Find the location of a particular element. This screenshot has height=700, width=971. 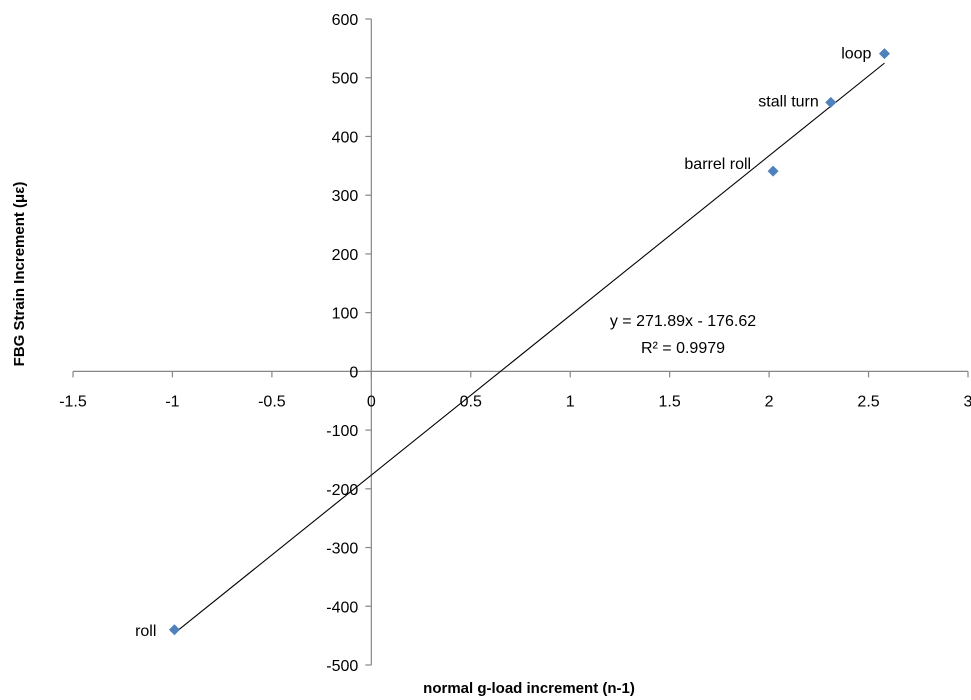

y-tick-label: 300 is located at coordinates (345, 196).